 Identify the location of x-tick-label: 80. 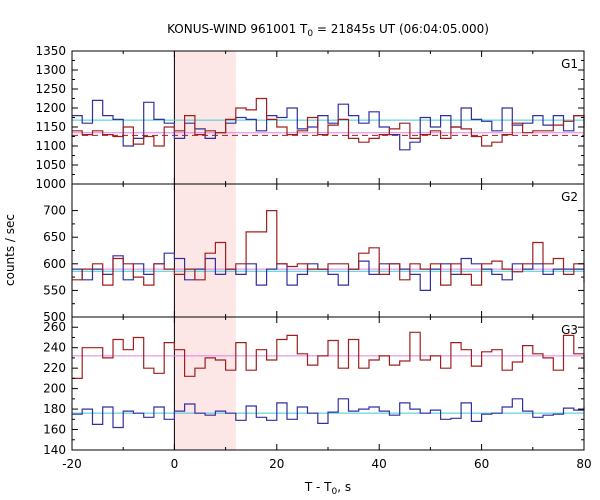
(583, 464).